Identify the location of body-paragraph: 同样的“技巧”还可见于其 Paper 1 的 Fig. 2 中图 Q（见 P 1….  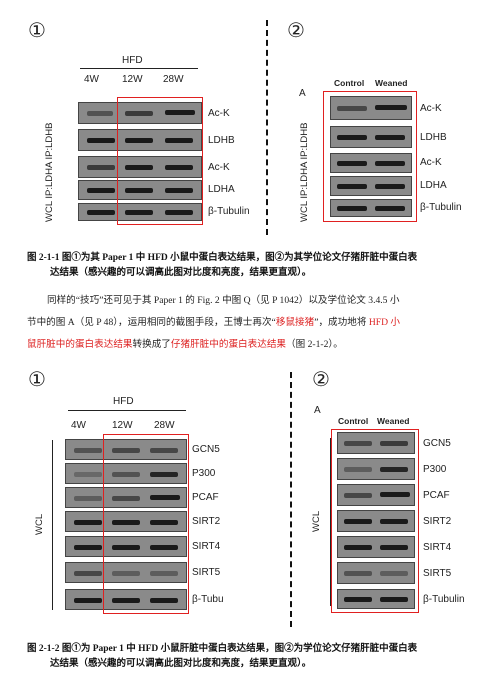
(257, 323).